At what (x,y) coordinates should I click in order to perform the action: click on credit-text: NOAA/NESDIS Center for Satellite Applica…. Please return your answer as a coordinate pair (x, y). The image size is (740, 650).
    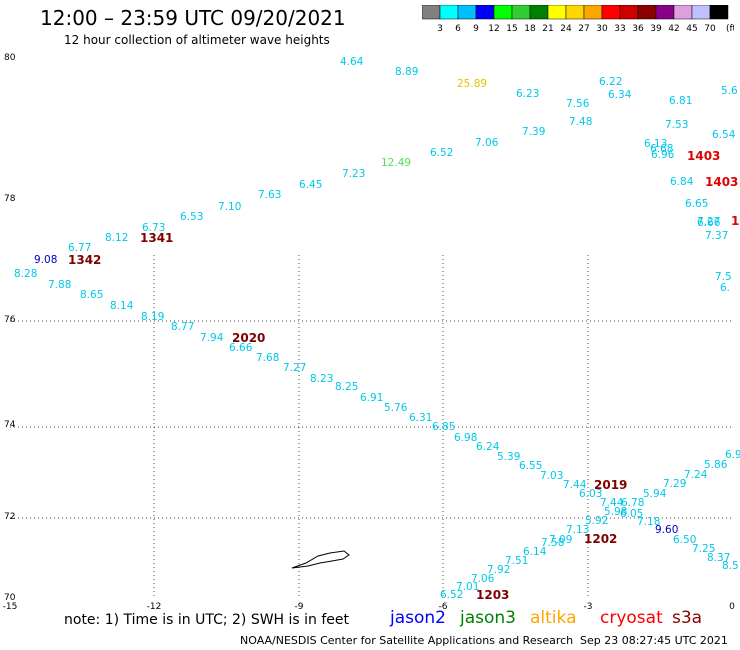
    Looking at the image, I should click on (407, 640).